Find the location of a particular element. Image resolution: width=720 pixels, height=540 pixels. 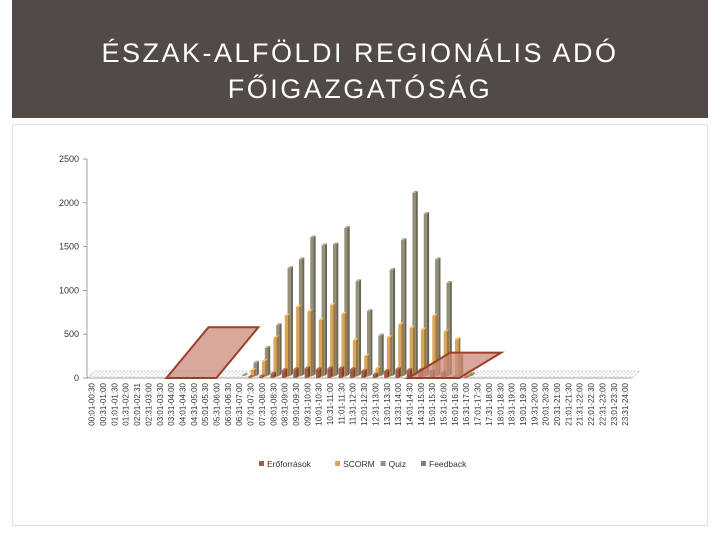

x-tick-label: 00:01-00:30 is located at coordinates (92, 403).